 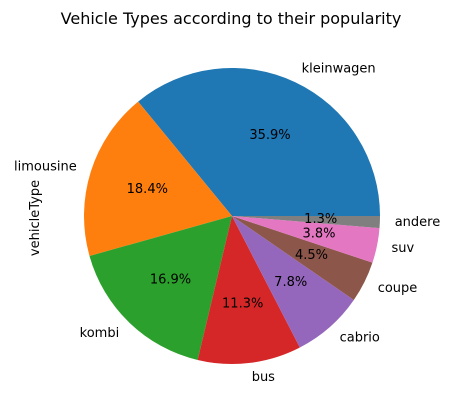 I want to click on slice-percent-cabrio: 7.8%, so click(x=290, y=282).